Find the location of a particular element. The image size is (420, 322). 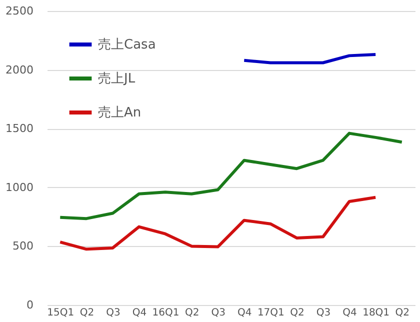

x-tick-label: 17Q1 is located at coordinates (270, 313).